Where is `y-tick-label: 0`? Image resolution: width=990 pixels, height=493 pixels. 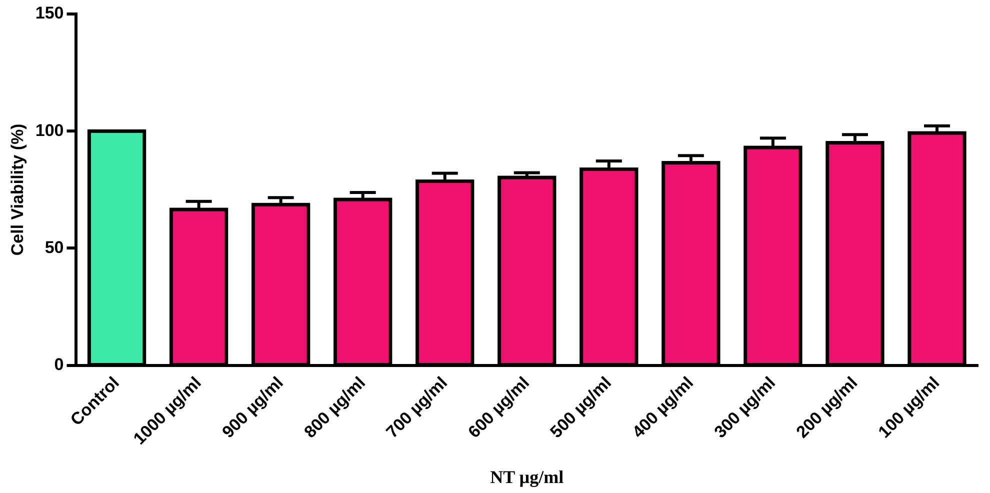 y-tick-label: 0 is located at coordinates (59, 364).